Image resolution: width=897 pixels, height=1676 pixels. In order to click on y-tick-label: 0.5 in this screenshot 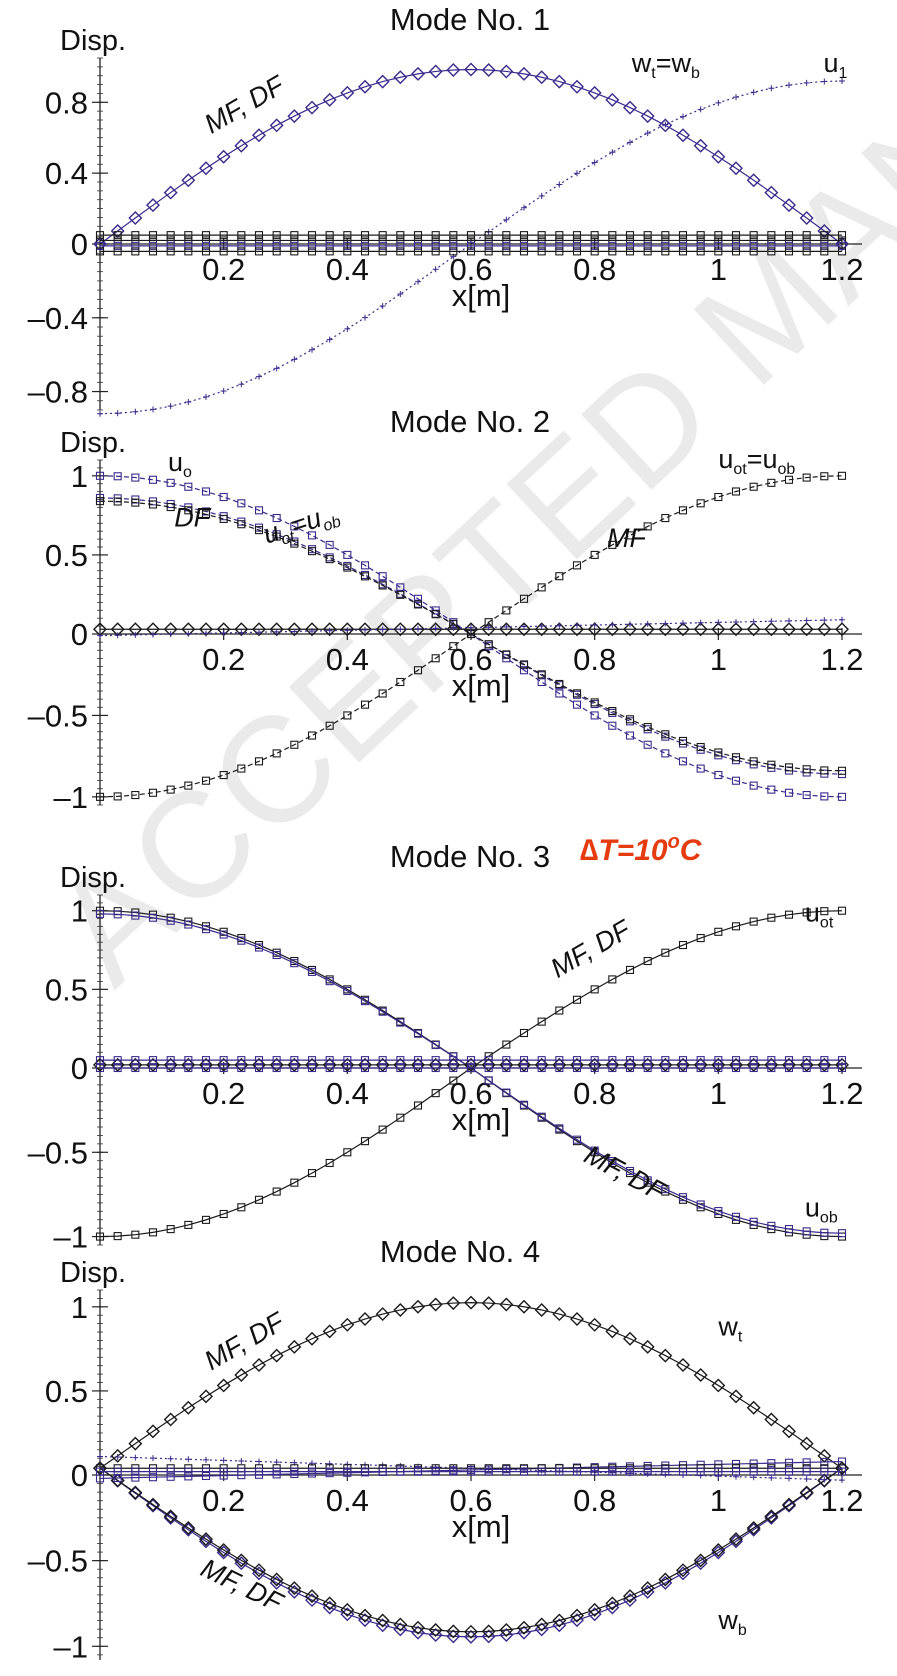, I will do `click(66, 1391)`.